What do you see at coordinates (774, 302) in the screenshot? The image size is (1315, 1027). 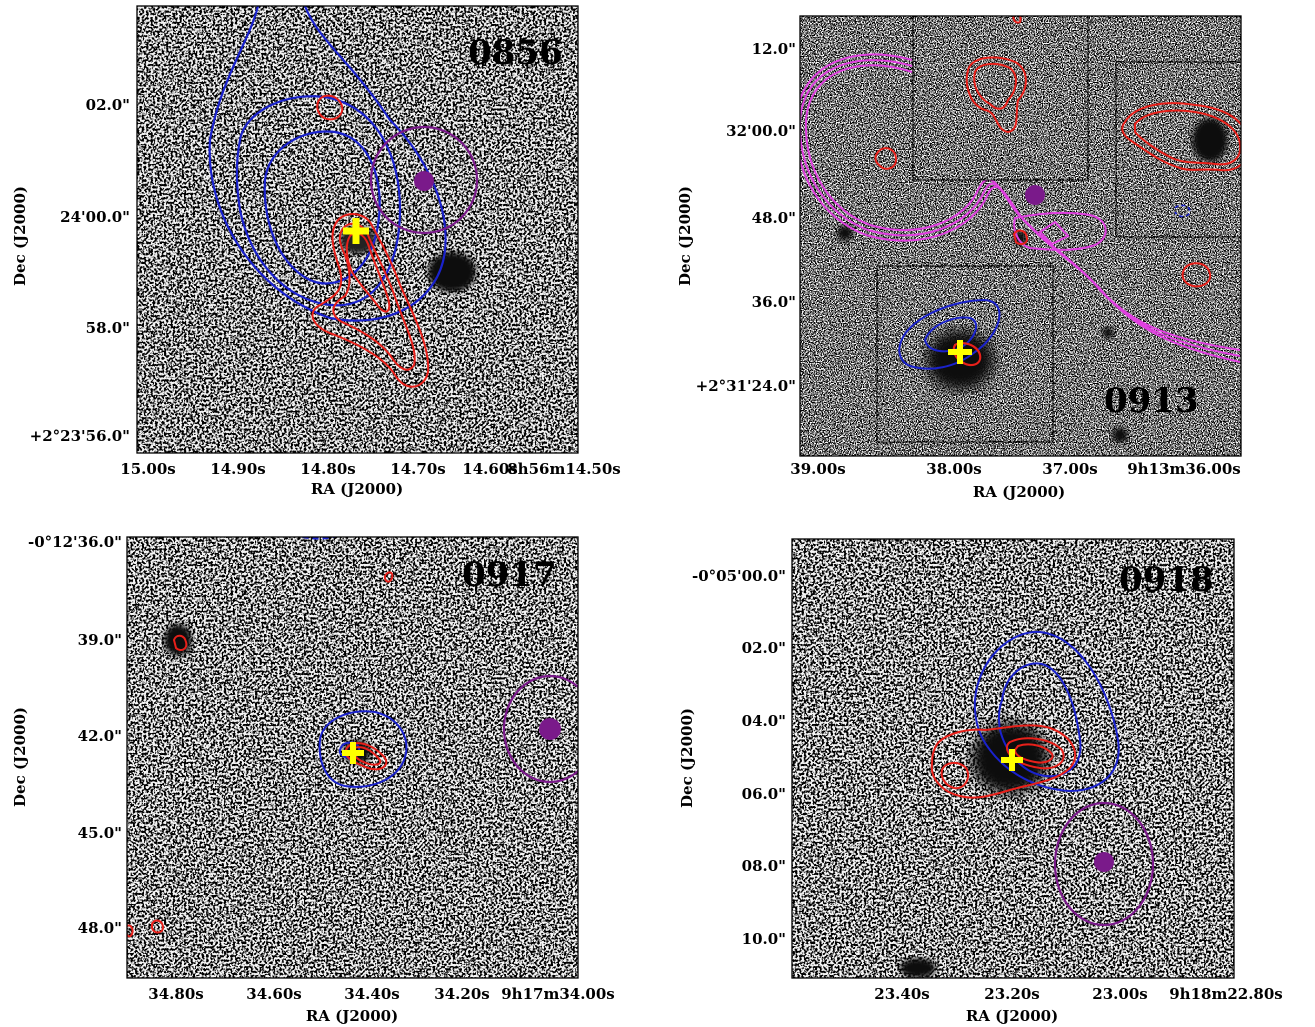 I see `y-tick-label: 36.0"` at bounding box center [774, 302].